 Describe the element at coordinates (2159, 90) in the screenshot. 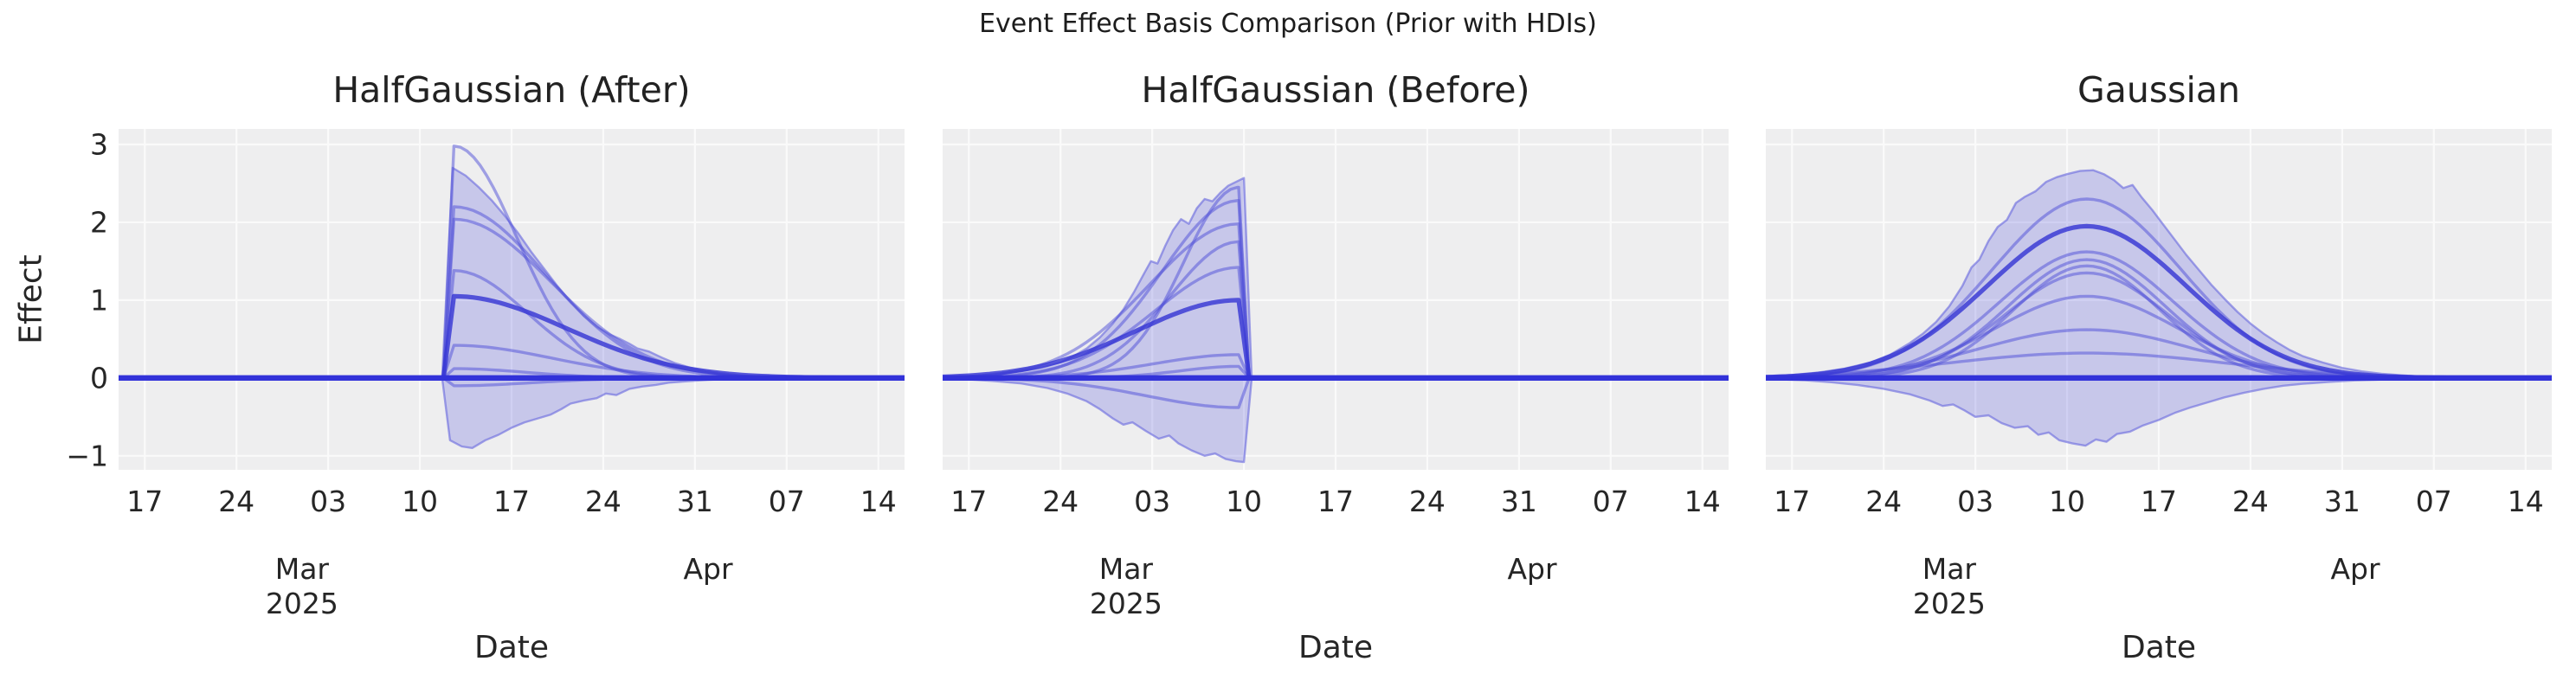

I see `subplot-title: Gaussian` at that location.